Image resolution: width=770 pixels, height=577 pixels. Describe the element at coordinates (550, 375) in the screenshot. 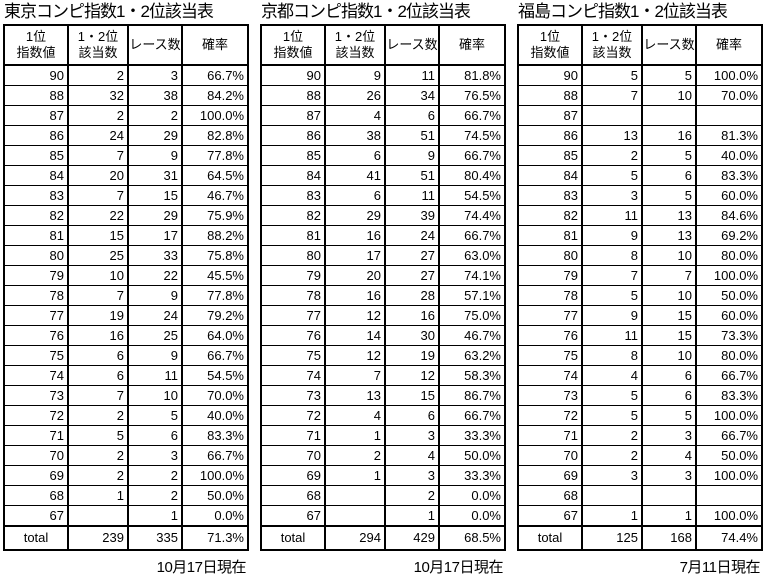

I see `index-value-cell: 74` at that location.